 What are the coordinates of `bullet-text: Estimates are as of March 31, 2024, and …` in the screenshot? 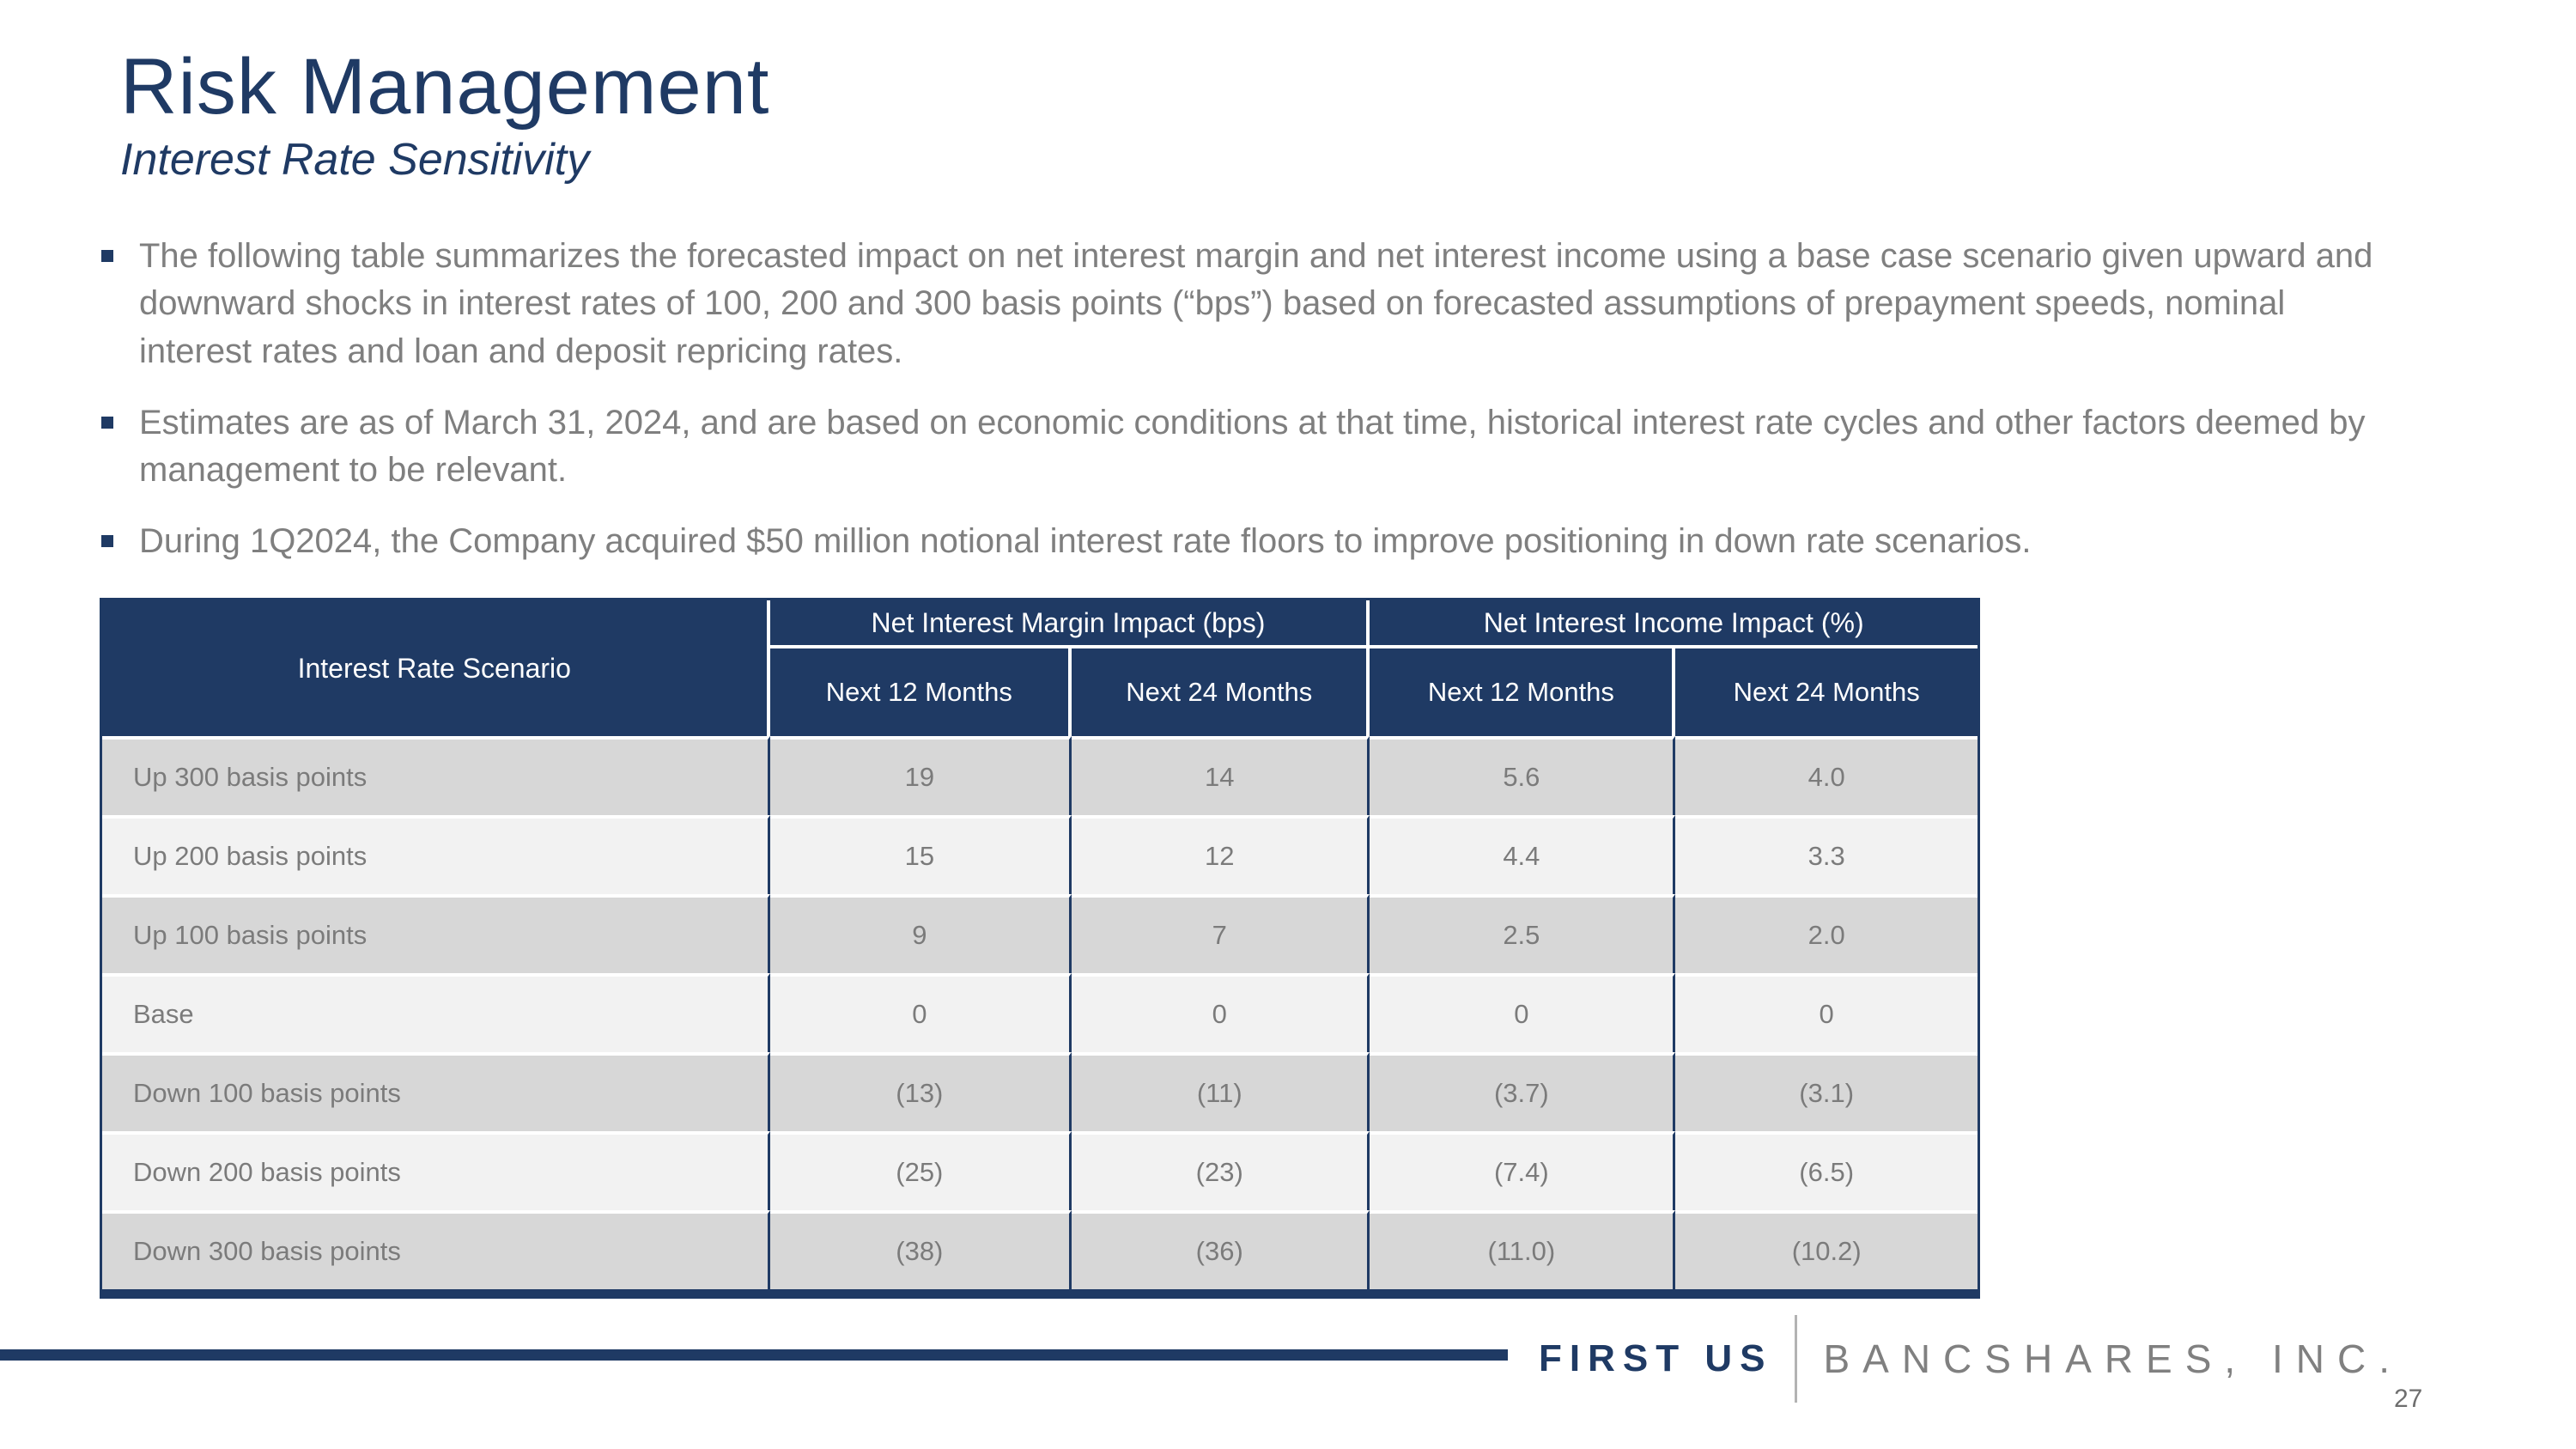 It's located at (1252, 446).